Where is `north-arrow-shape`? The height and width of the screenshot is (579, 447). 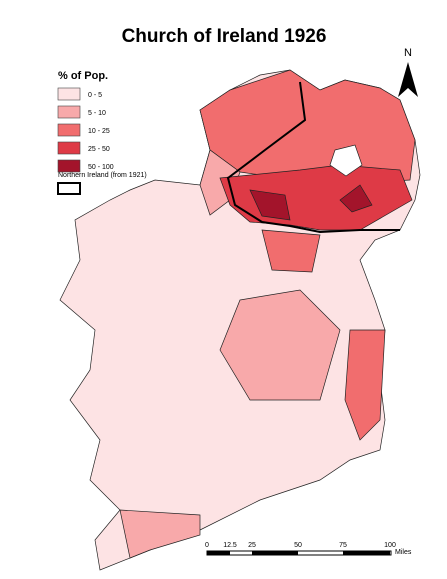 north-arrow-shape is located at coordinates (408, 79).